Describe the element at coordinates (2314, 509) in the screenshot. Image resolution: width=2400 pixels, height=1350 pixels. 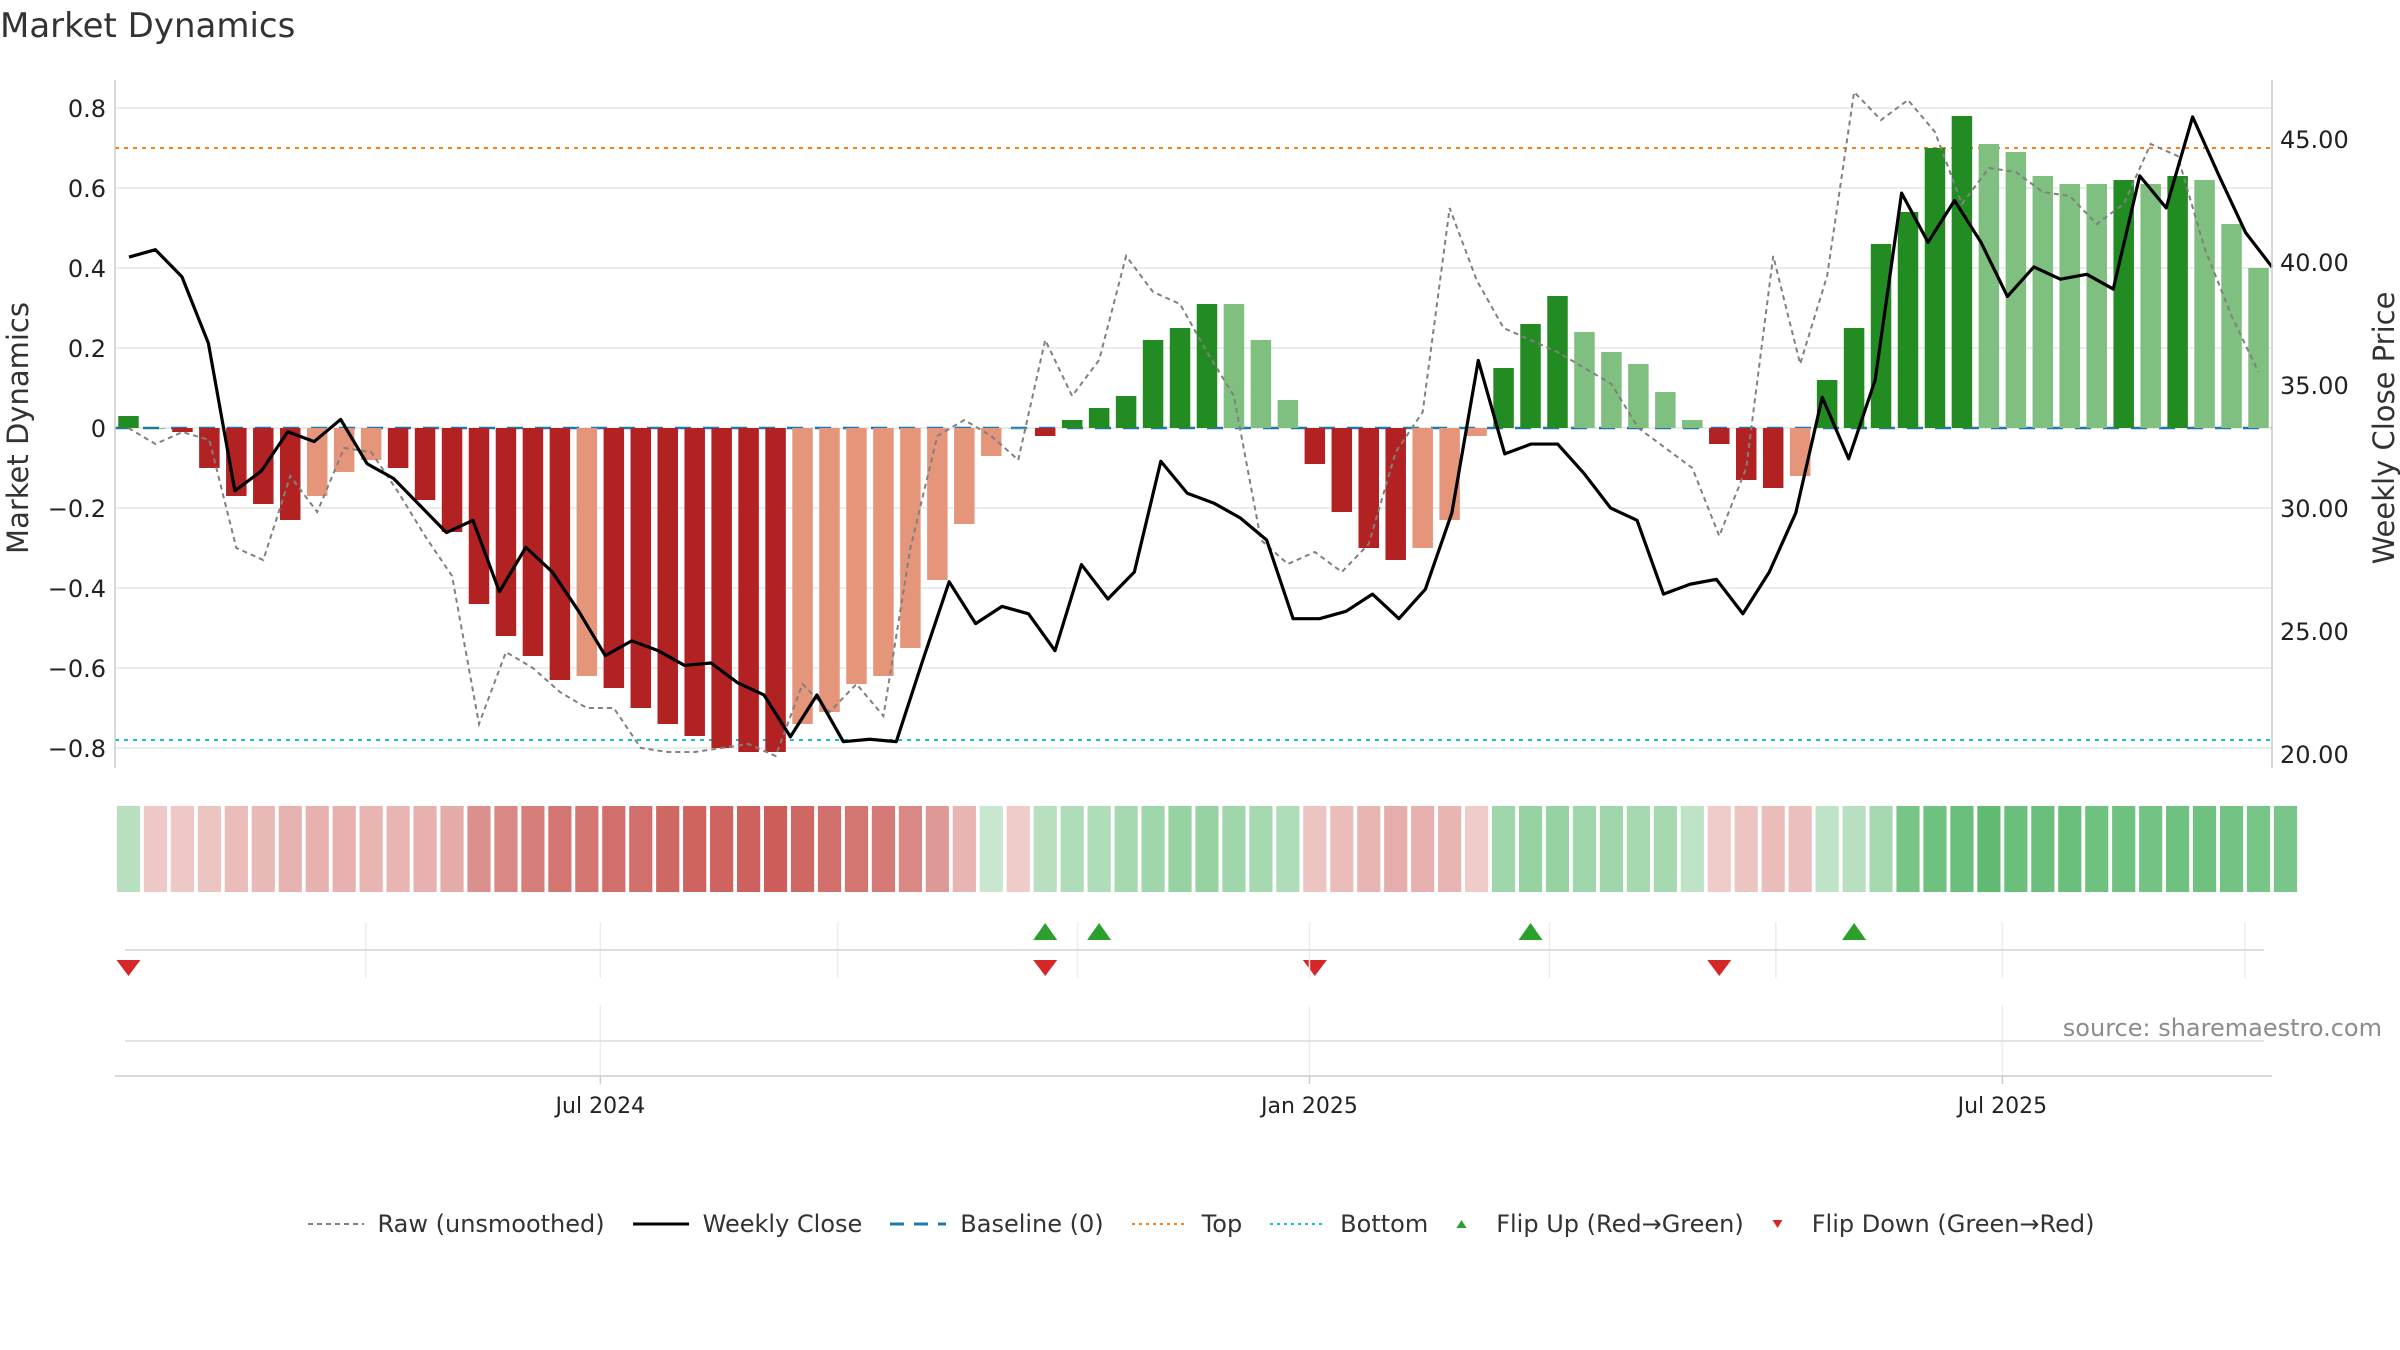
I see `right-tick-label: 30.00` at that location.